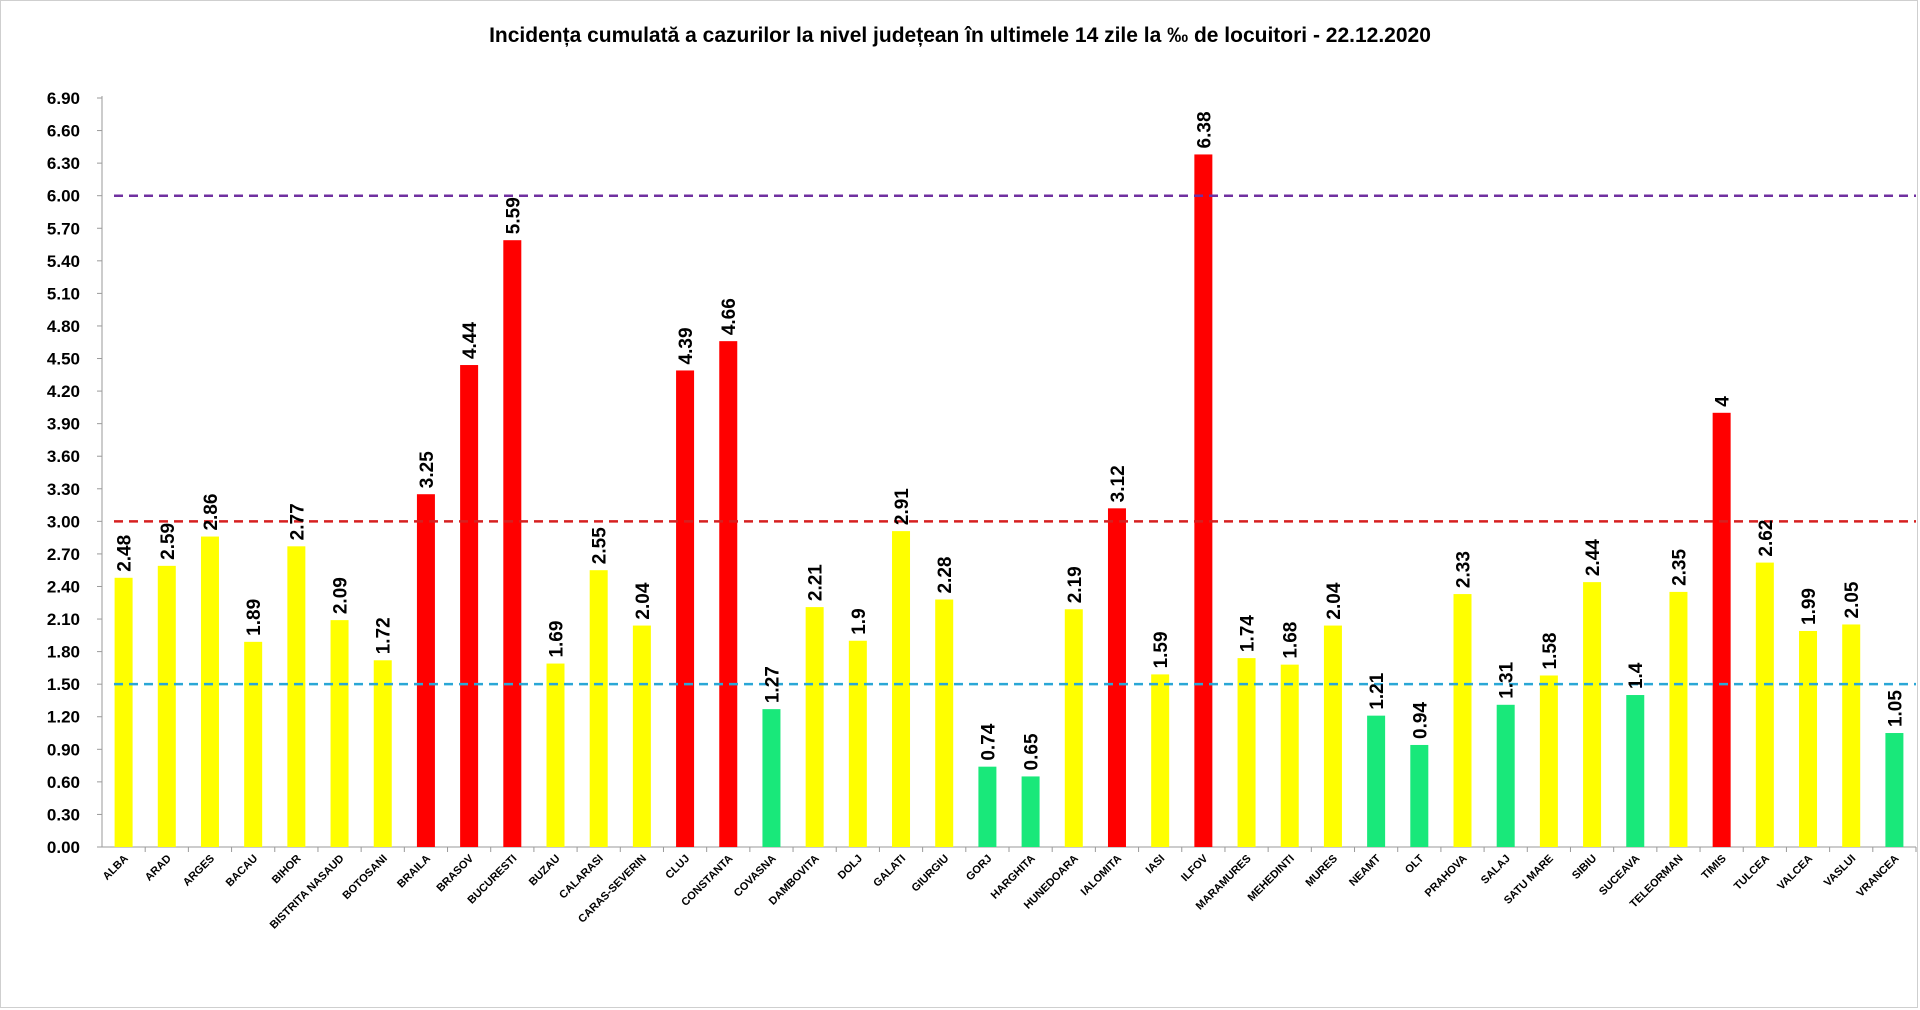 The height and width of the screenshot is (1010, 1920). Describe the element at coordinates (944, 723) in the screenshot. I see `bar-giurgiu` at that location.